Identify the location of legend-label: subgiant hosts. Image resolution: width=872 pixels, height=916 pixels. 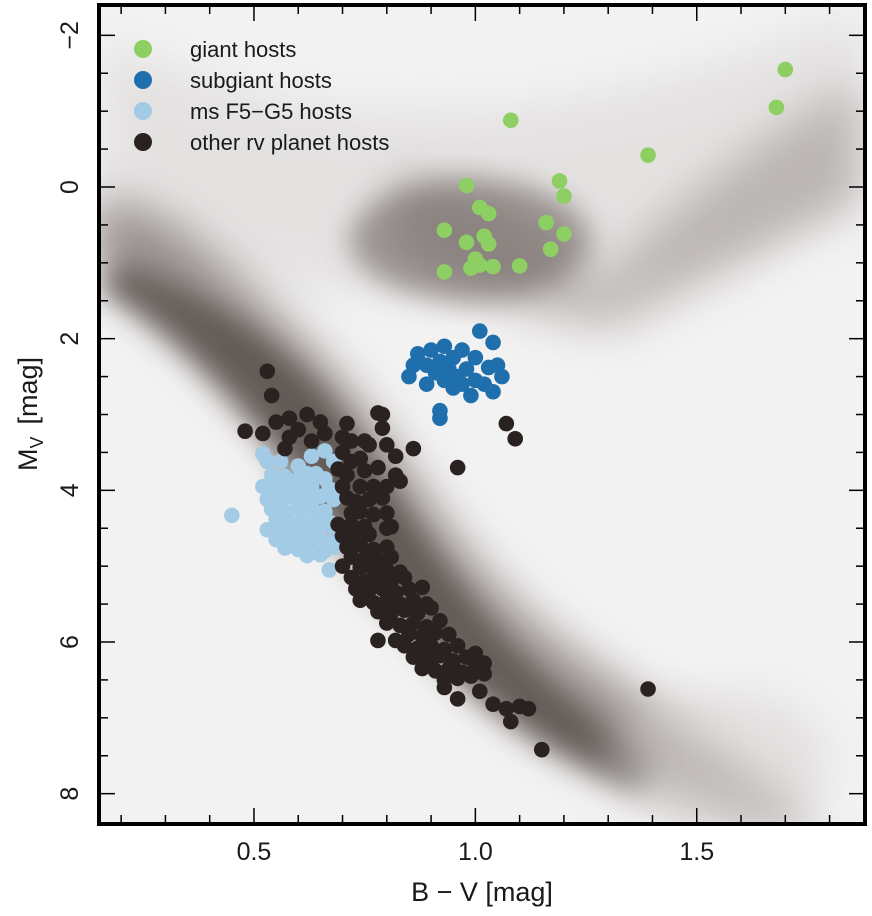
(261, 80).